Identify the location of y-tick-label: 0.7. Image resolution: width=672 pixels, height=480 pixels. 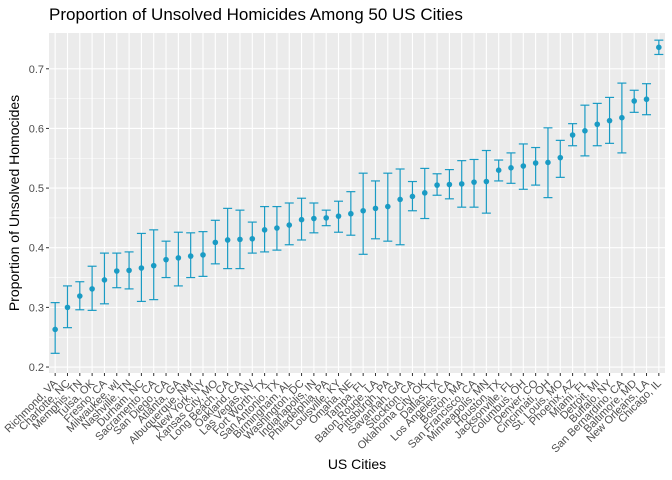
(36, 70).